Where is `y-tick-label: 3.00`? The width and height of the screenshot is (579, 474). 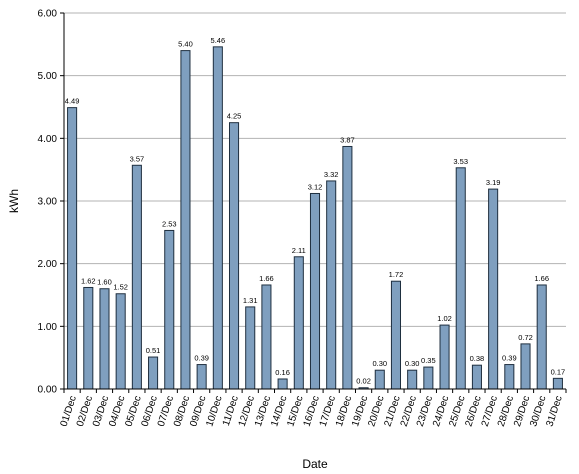 y-tick-label: 3.00 is located at coordinates (48, 202).